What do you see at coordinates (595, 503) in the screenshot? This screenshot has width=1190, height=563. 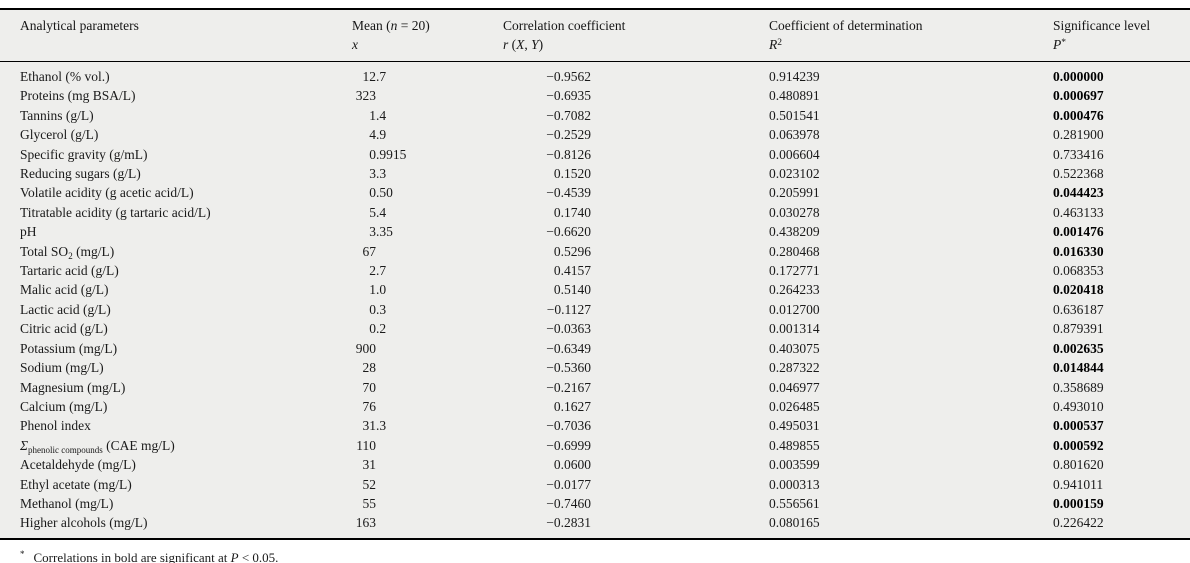 I see `table-row: Methanol (mg/L) 55 −0.7460 0.556561 0.000159` at bounding box center [595, 503].